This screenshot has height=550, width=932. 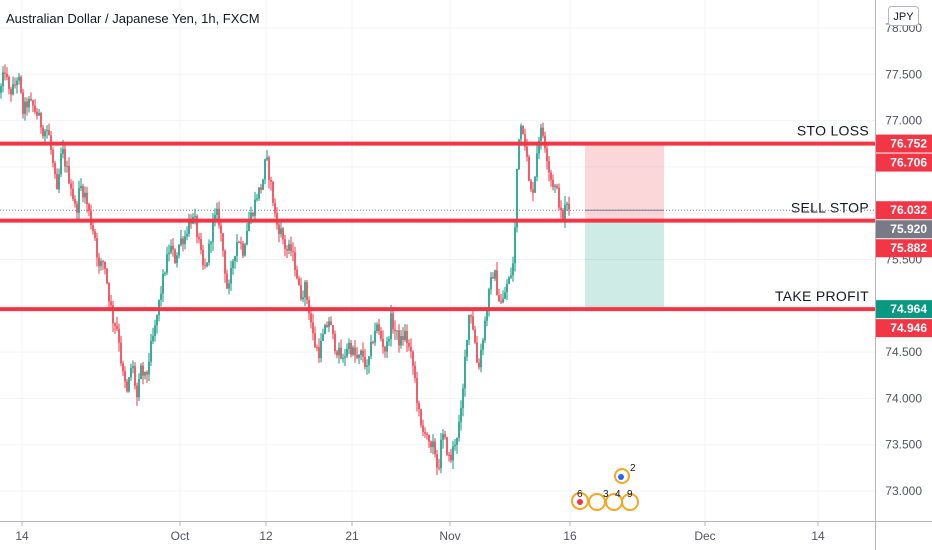 I want to click on indicator-logo: 2 6 3 4 9, so click(x=605, y=487).